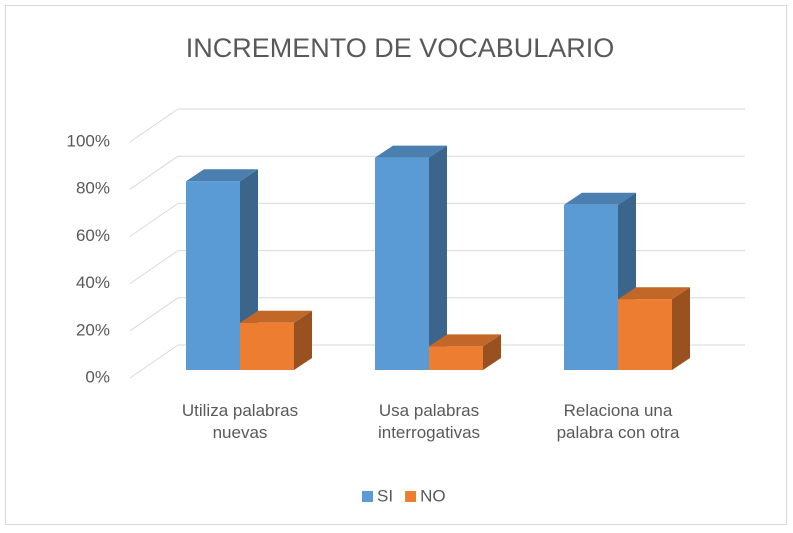 This screenshot has width=793, height=533. What do you see at coordinates (97, 376) in the screenshot?
I see `y-tick-label: 0%` at bounding box center [97, 376].